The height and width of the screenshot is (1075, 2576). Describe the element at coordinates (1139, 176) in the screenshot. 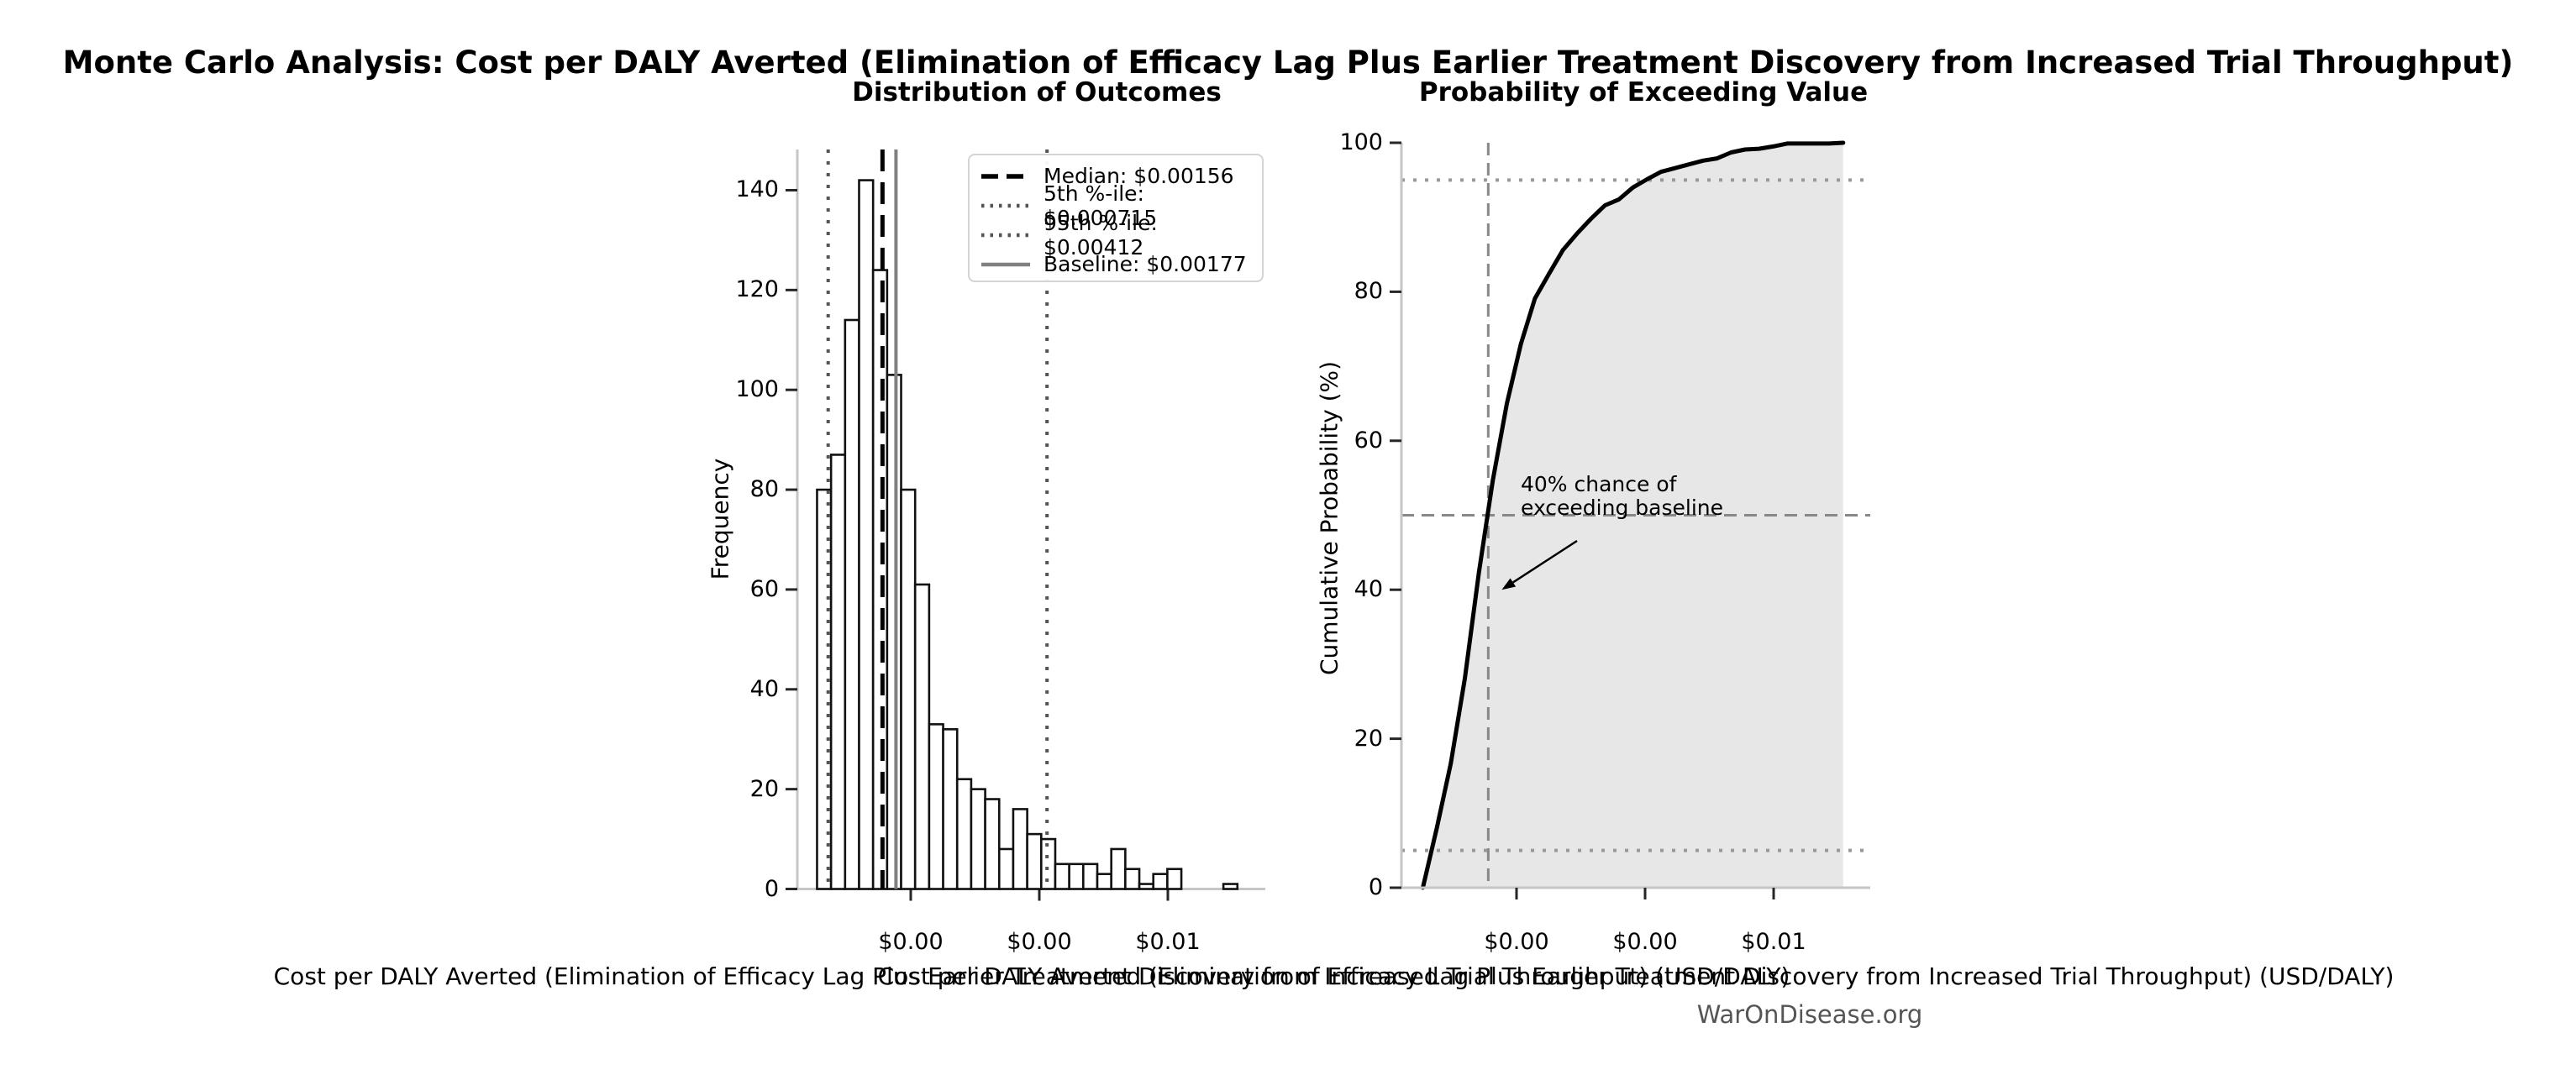

I see `legend-entry-label: Median: $0.00156` at that location.